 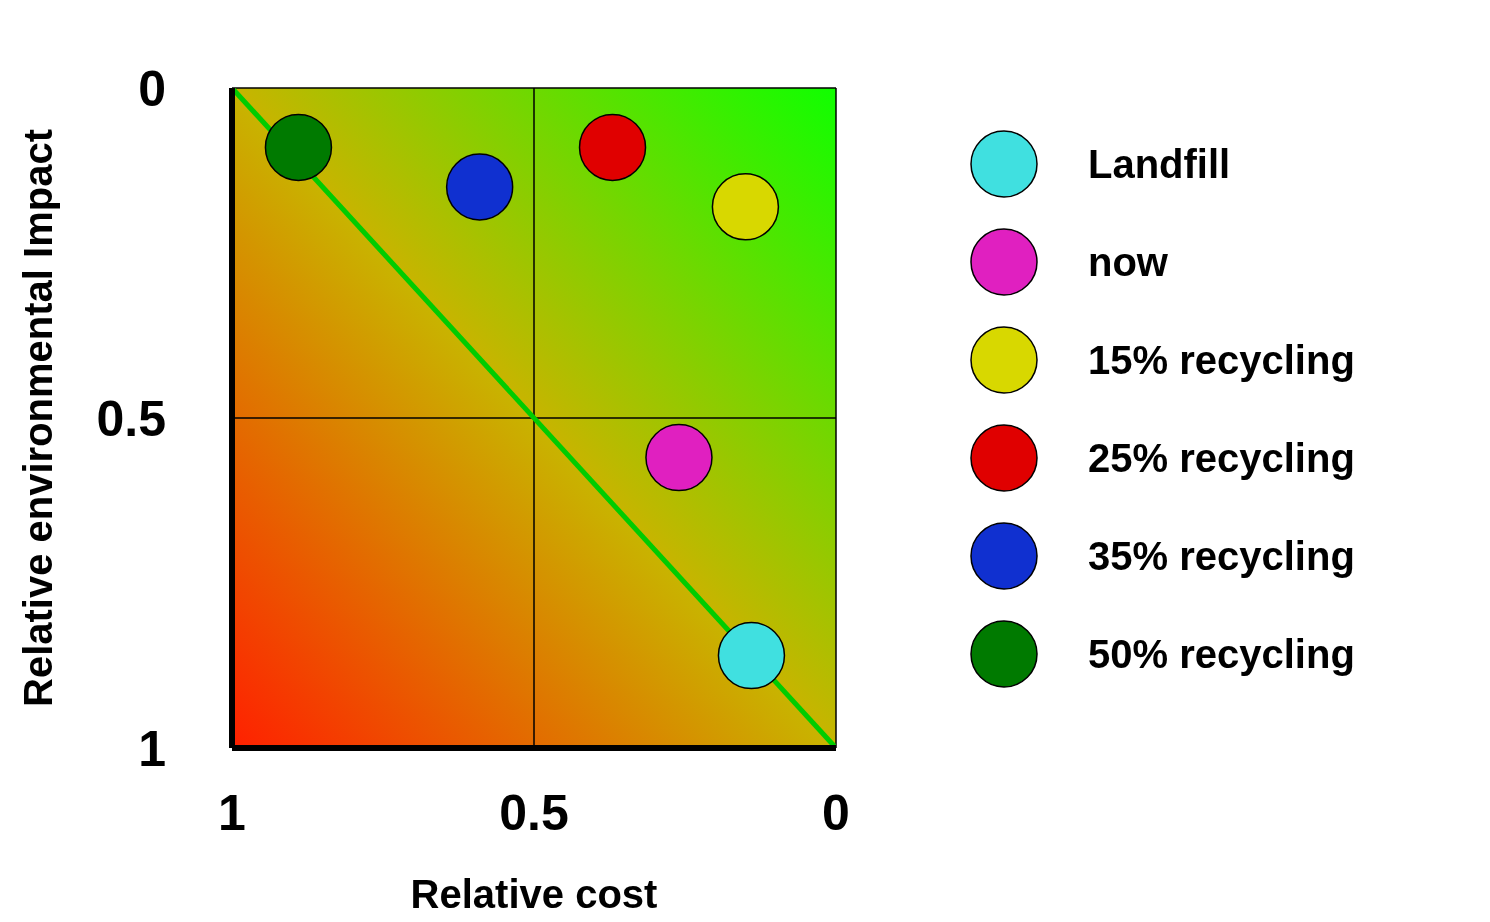 I want to click on x-axis-title: Relative cost, so click(x=534, y=894).